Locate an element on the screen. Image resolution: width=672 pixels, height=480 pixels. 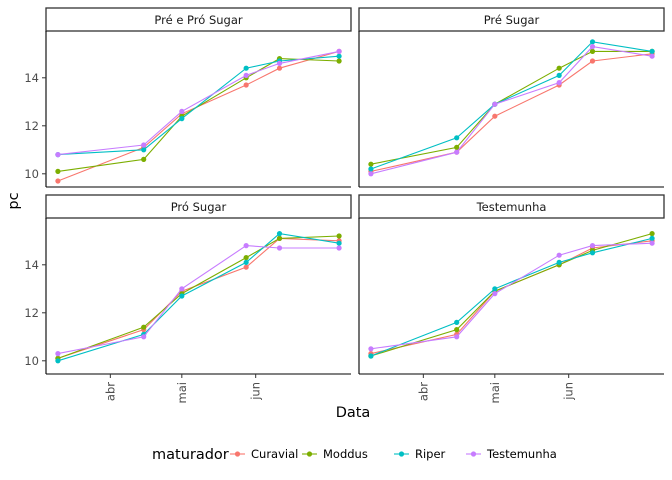
facet-title: Pré Sugar is located at coordinates (512, 20).